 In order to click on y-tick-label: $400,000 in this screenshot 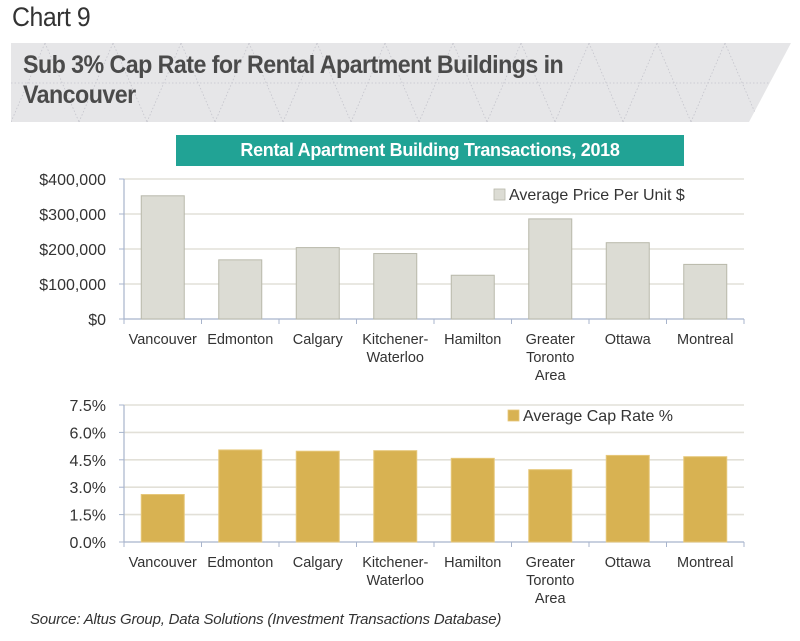, I will do `click(72, 180)`.